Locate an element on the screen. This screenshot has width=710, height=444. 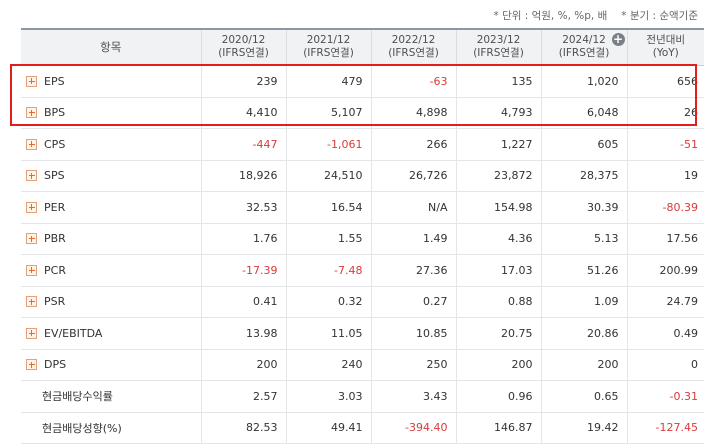
row-label: PER is located at coordinates (109, 207).